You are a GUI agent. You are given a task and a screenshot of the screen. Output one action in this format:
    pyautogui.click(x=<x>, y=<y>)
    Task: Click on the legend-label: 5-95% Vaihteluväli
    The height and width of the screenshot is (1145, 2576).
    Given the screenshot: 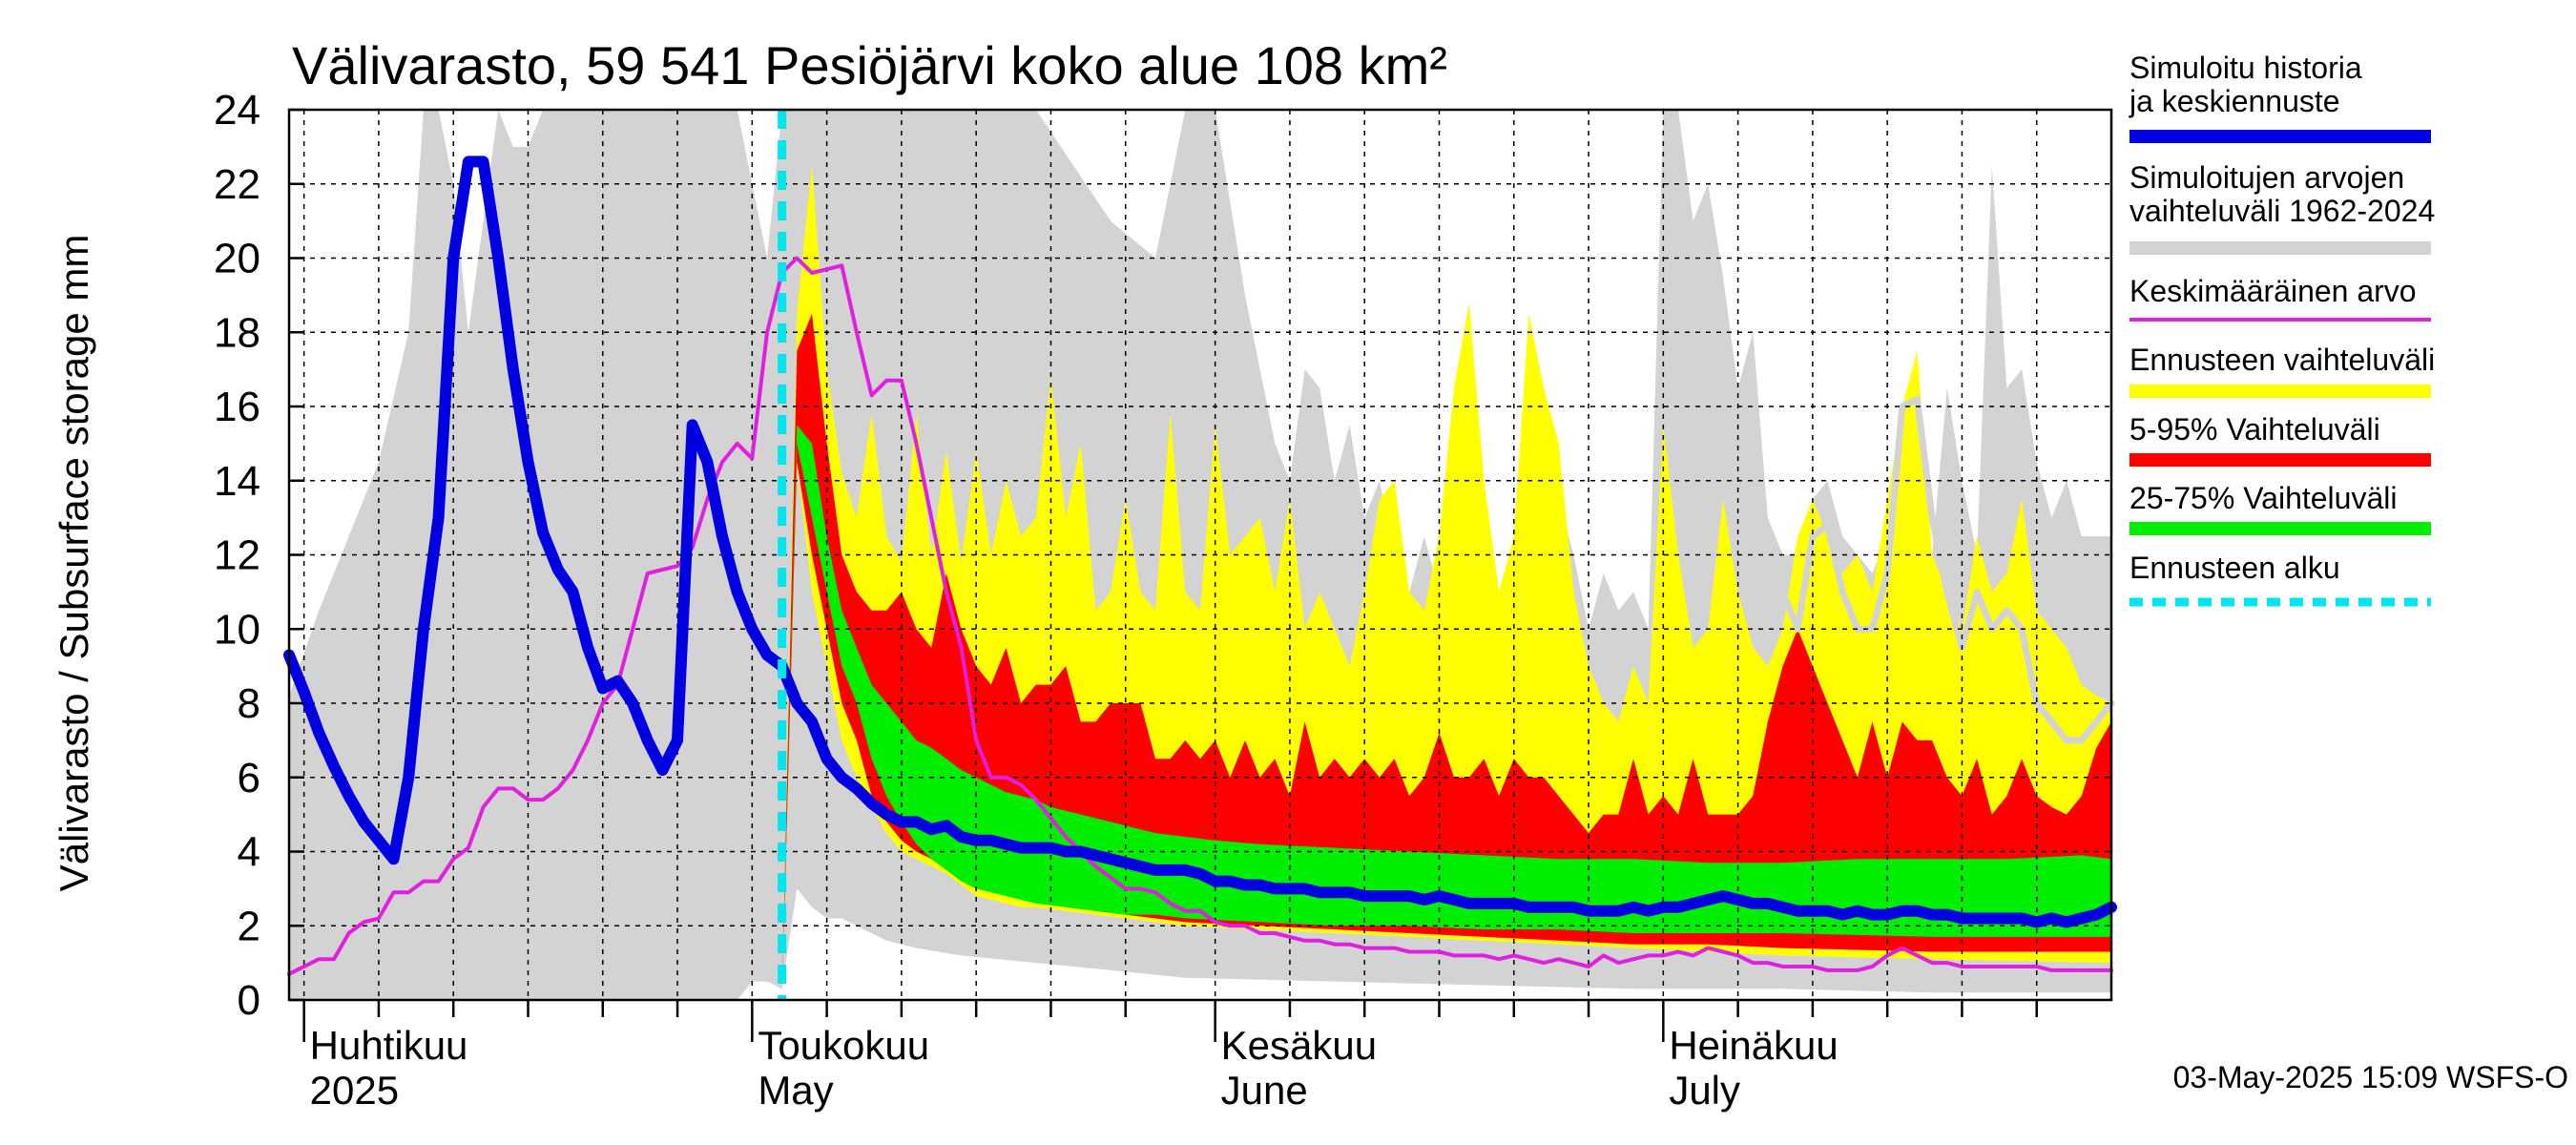 What is the action you would take?
    pyautogui.click(x=2254, y=430)
    